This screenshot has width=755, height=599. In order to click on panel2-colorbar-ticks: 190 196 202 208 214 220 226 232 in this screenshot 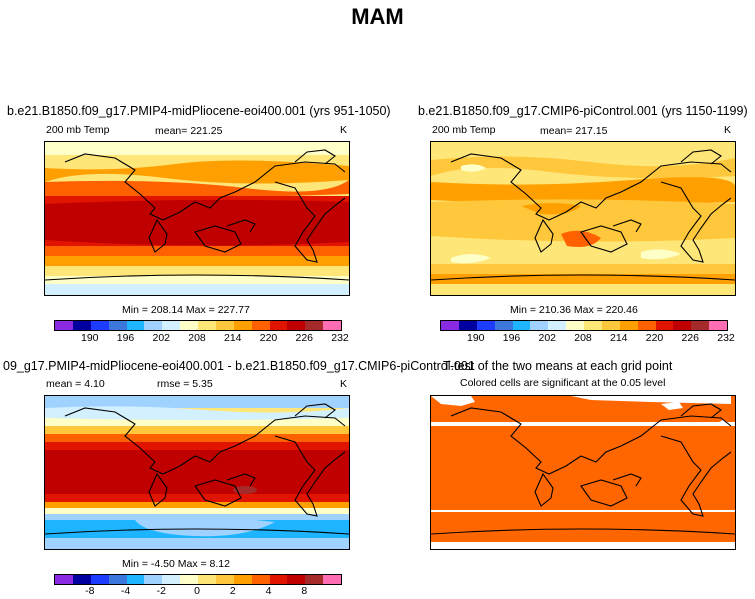, I will do `click(587, 339)`.